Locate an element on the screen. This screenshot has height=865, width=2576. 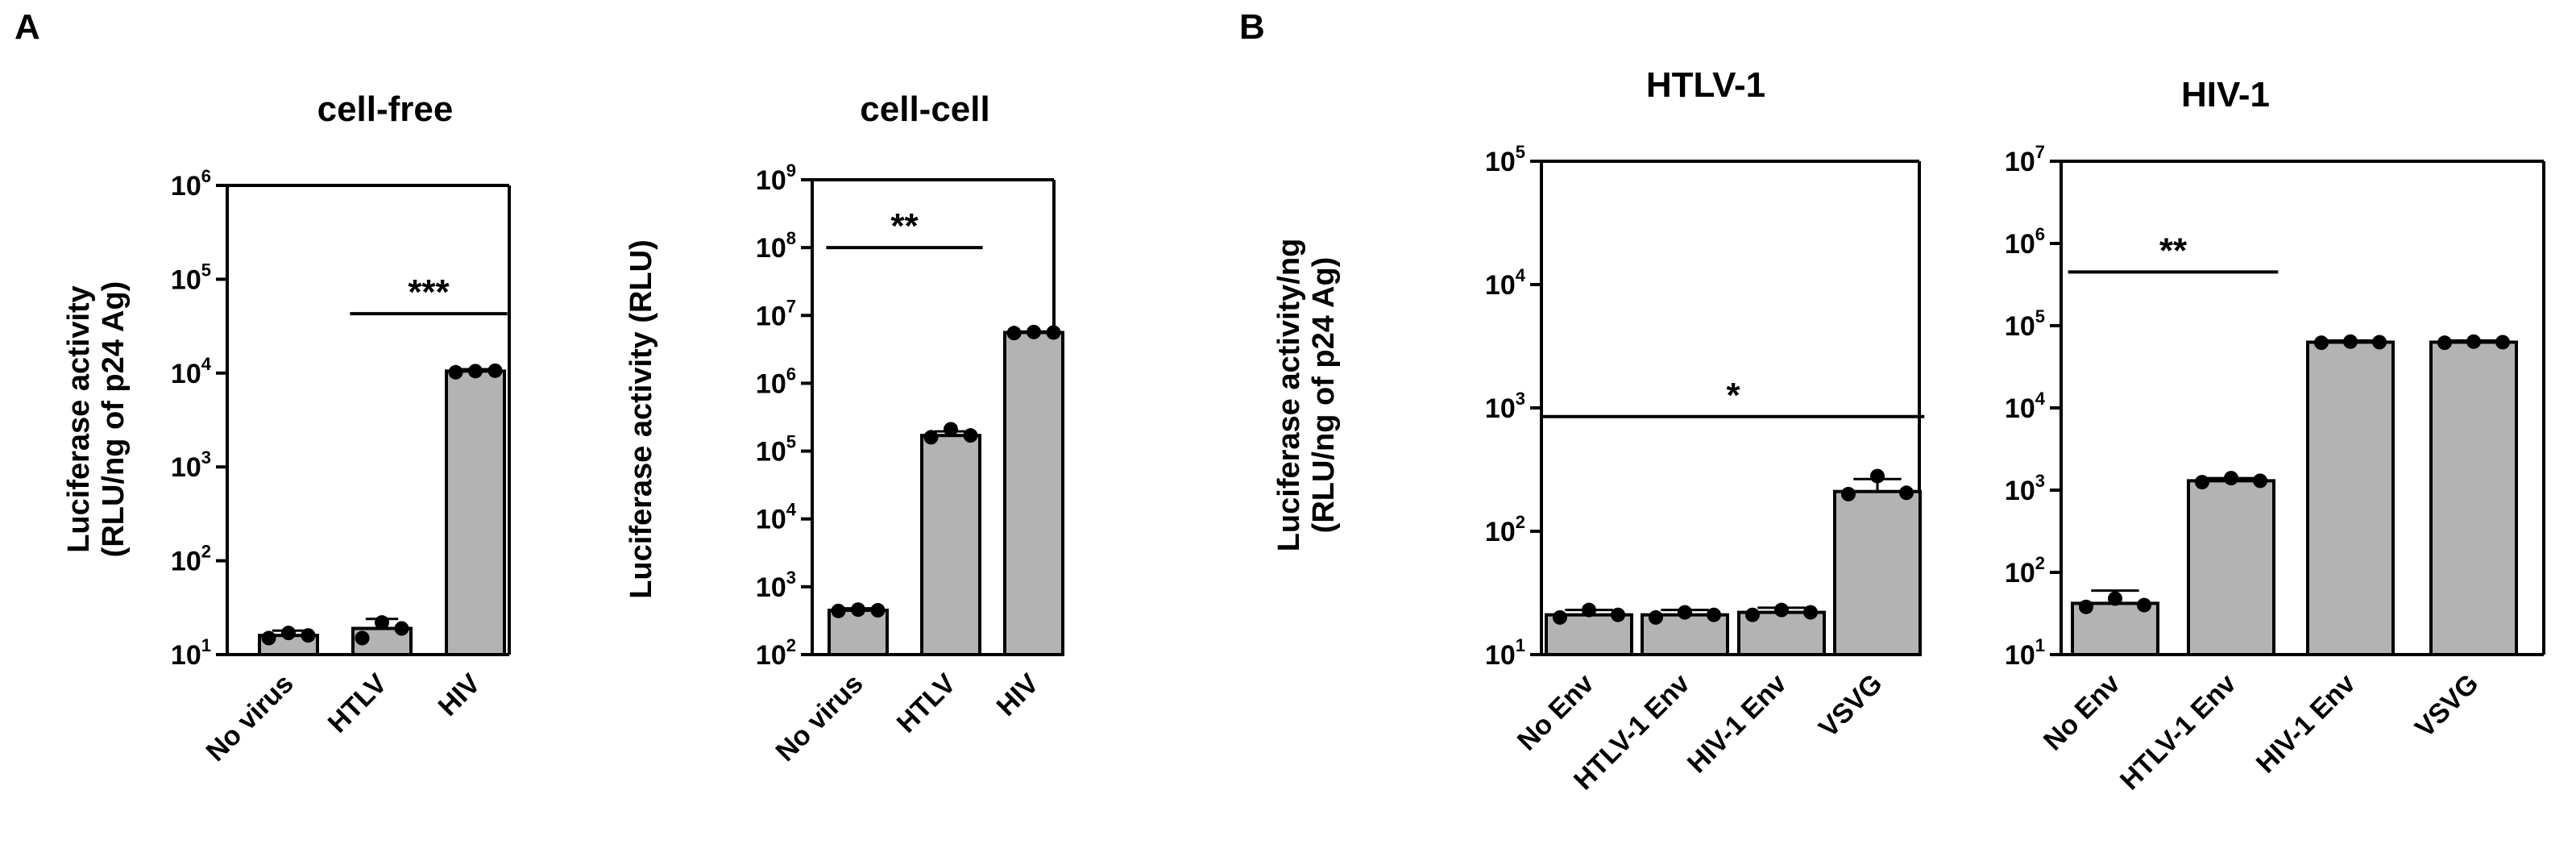
chart-title: HIV-1 is located at coordinates (2225, 94).